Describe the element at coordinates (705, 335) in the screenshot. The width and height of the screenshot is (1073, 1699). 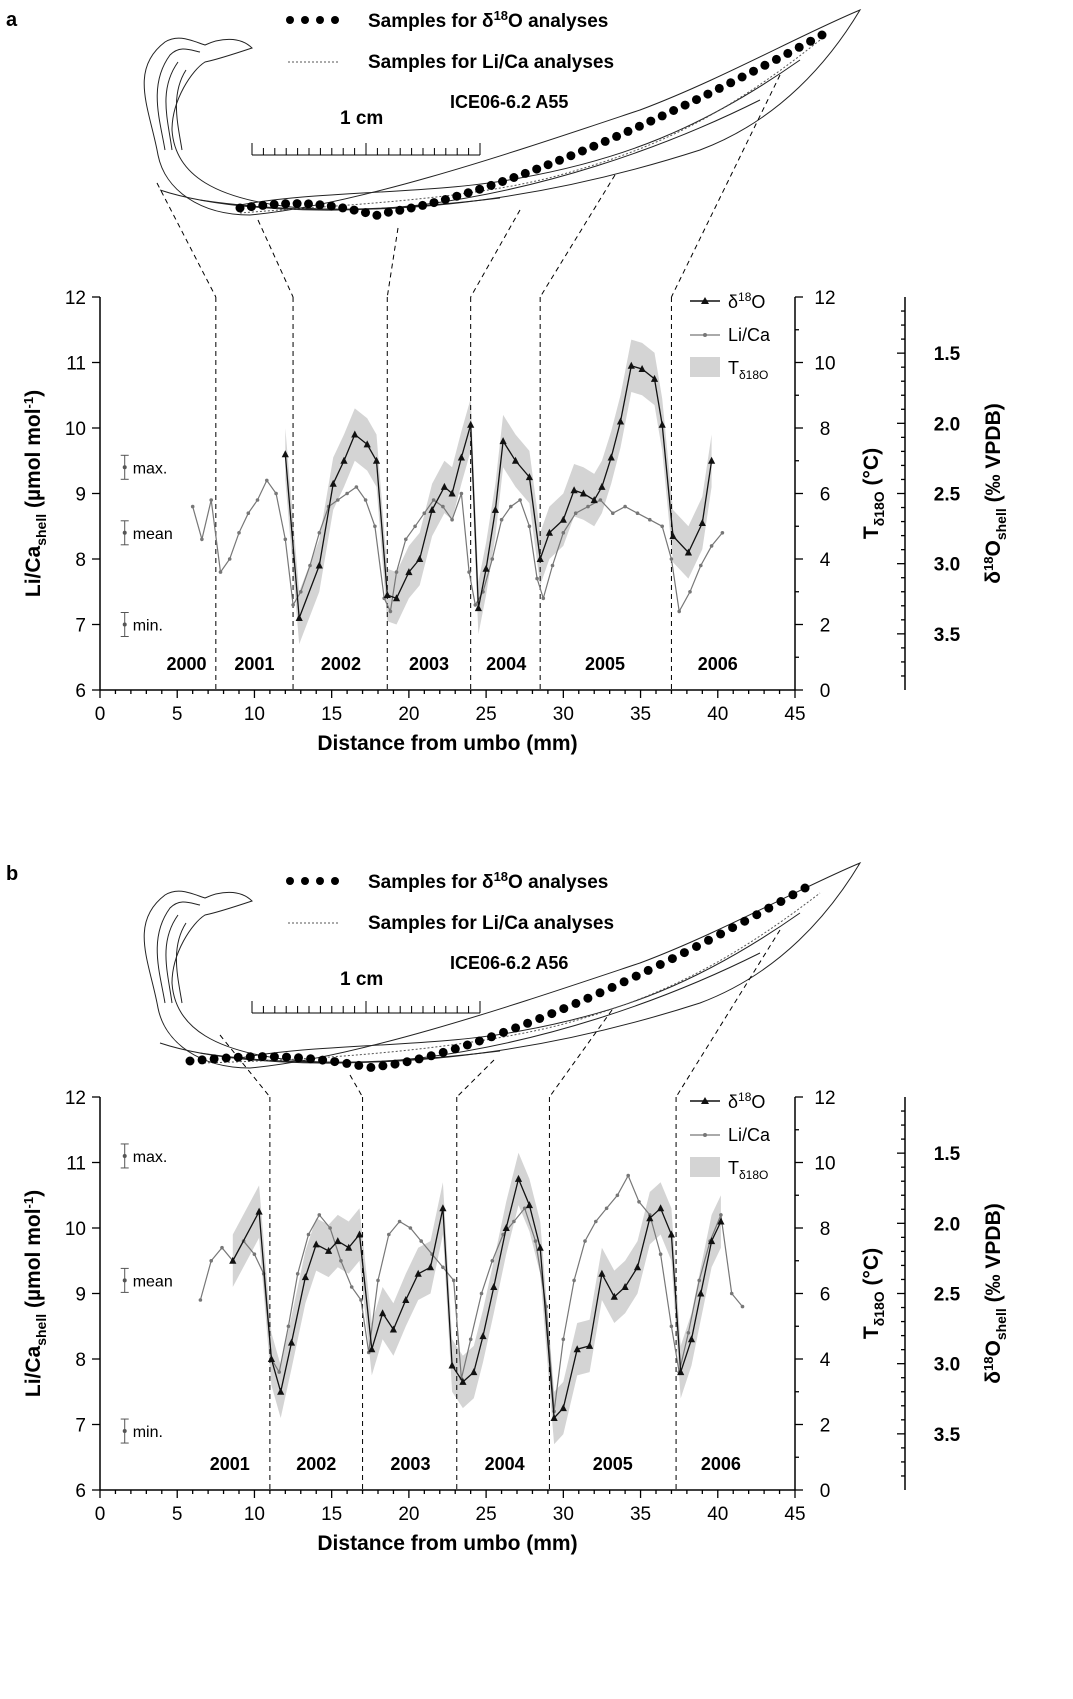
I see `legend-lica-marker` at that location.